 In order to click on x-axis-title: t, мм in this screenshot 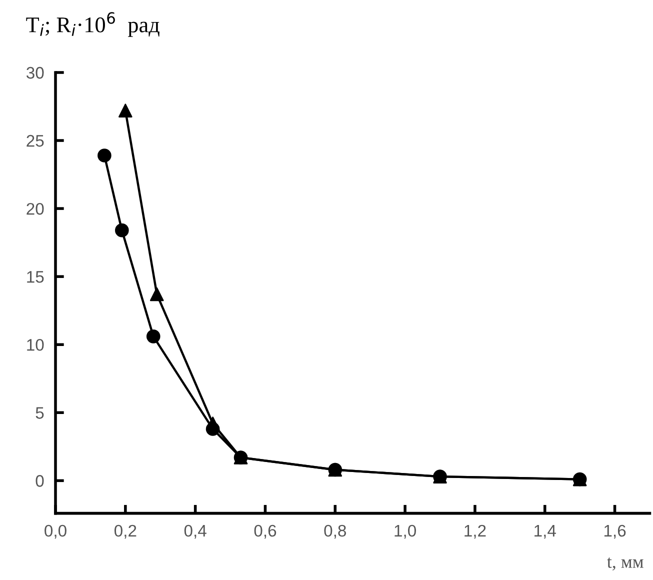, I will do `click(625, 564)`.